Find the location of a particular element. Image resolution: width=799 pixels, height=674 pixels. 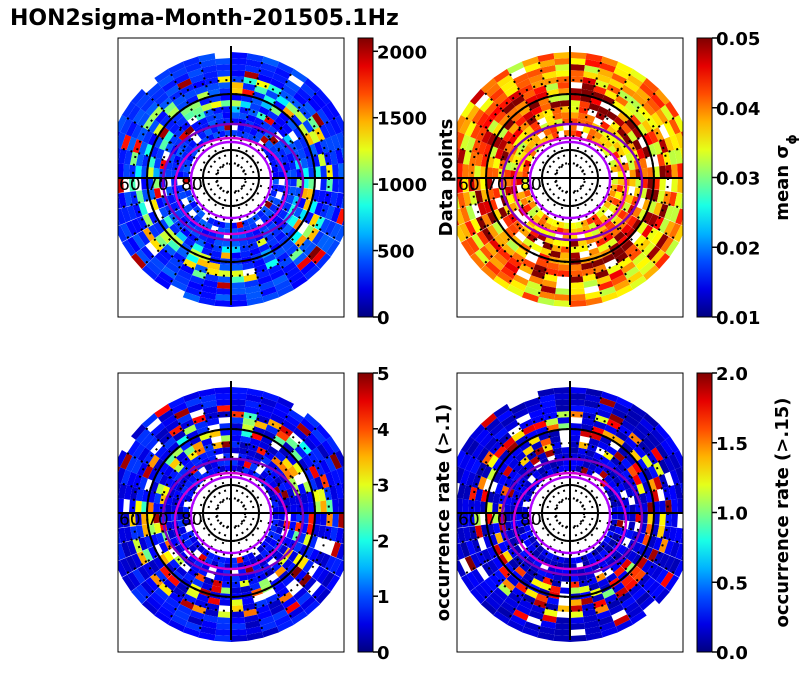

colorbar-tick-label: 4 is located at coordinates (383, 430).